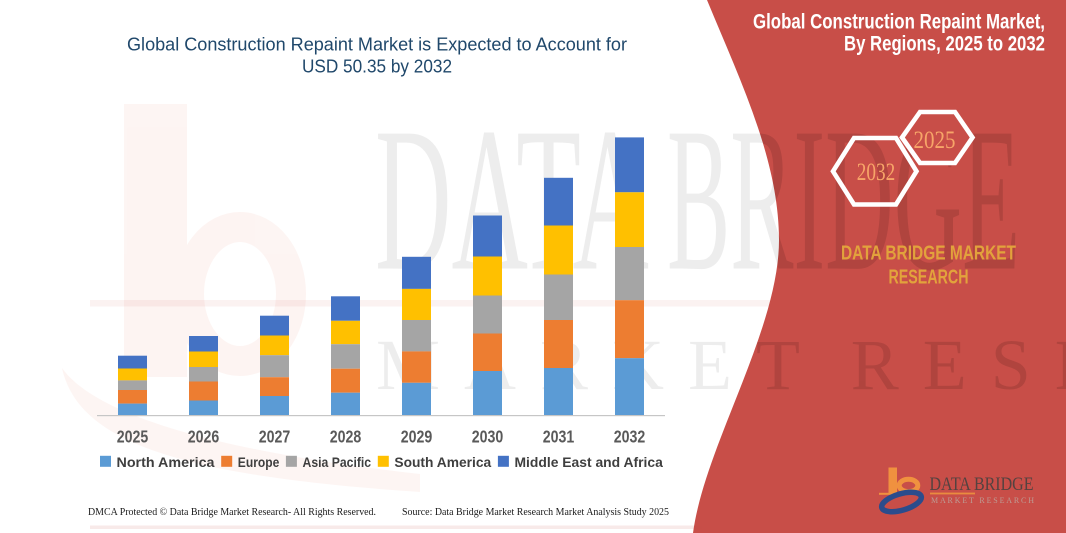 The height and width of the screenshot is (533, 1066). I want to click on svg-text: South America, so click(442, 462).